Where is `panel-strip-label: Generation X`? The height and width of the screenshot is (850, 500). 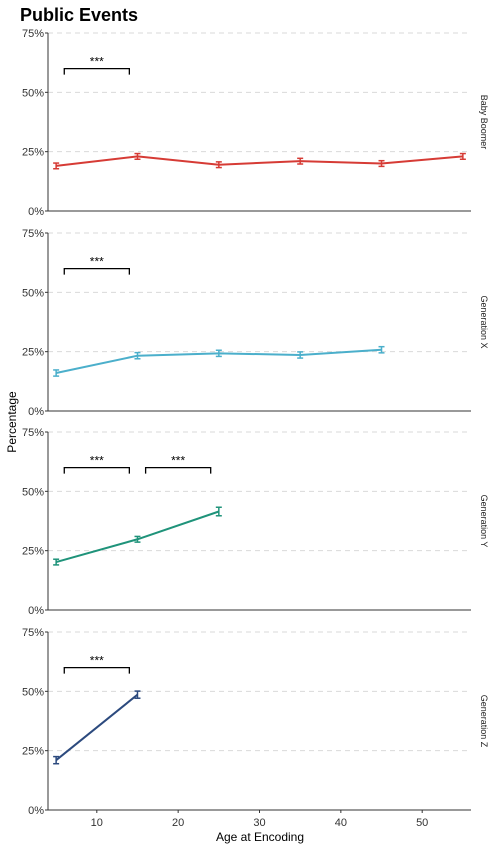
panel-strip-label: Generation X is located at coordinates (484, 321).